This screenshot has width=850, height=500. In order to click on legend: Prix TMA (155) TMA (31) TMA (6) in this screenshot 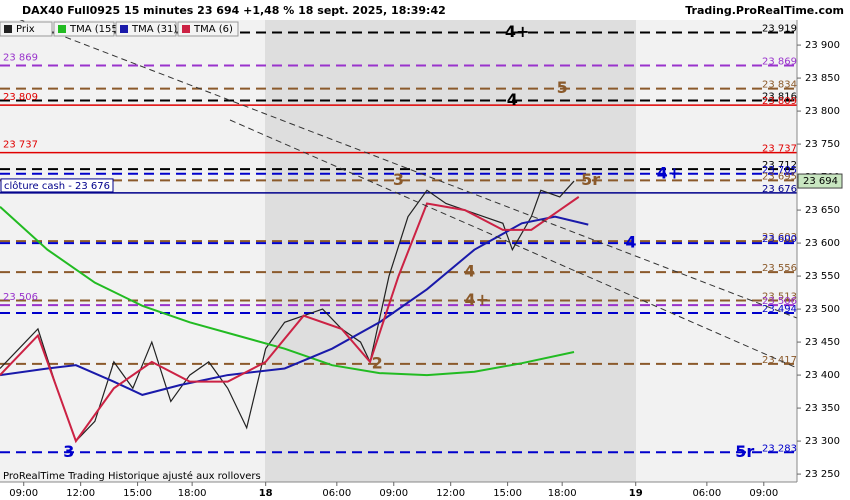, I will do `click(119, 29)`.